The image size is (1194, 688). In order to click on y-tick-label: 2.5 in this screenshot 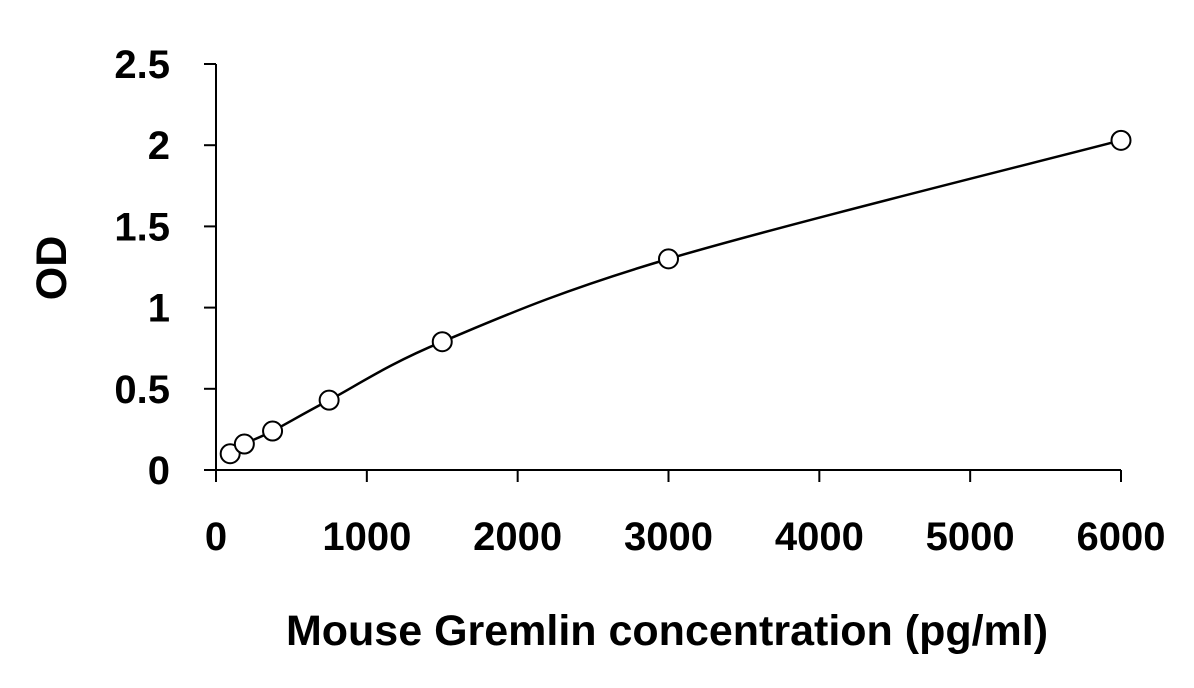, I will do `click(142, 65)`.